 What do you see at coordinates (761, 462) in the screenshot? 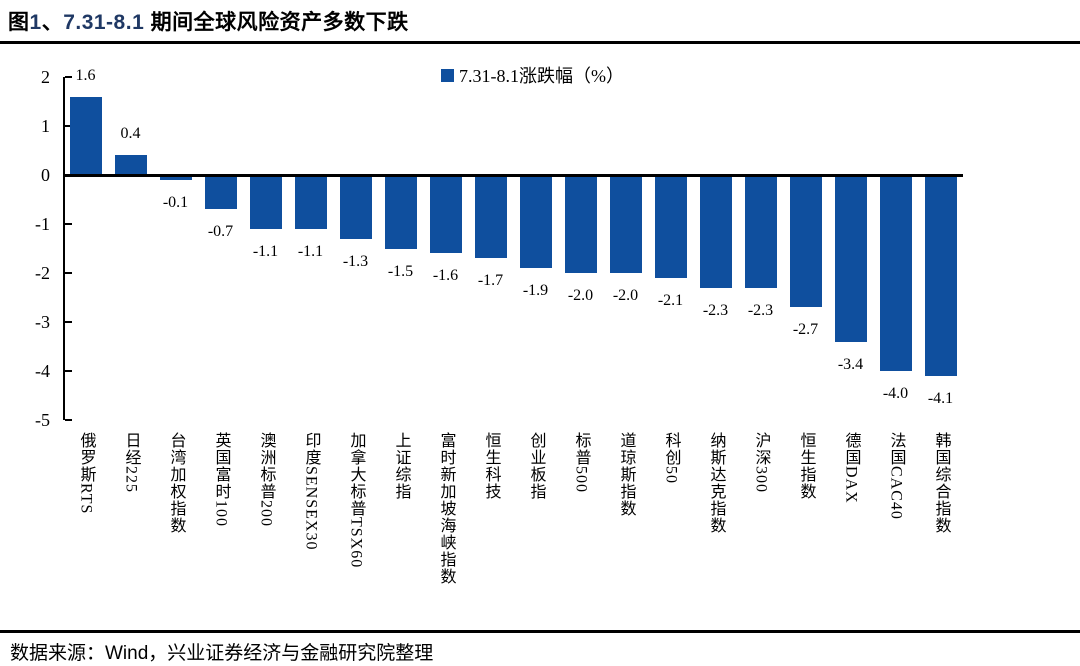
I see `category-label: 沪深300` at bounding box center [761, 462].